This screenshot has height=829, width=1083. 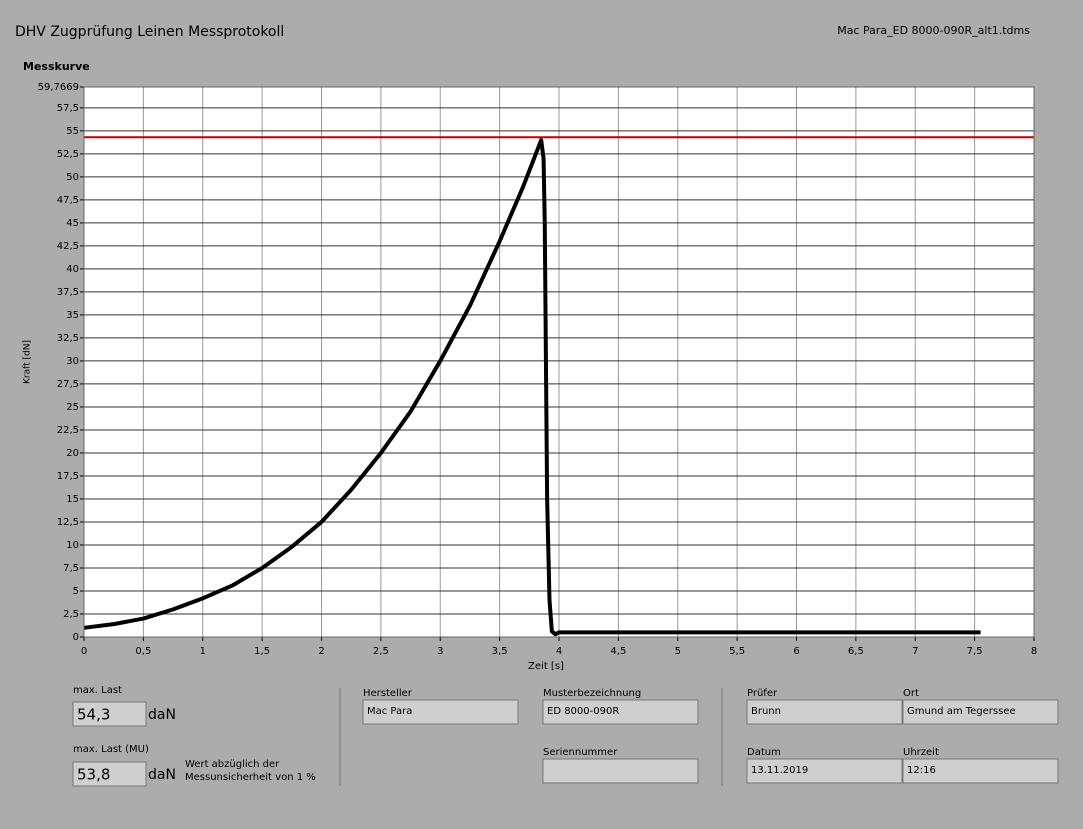 I want to click on y-tick-label: 35, so click(x=72, y=315).